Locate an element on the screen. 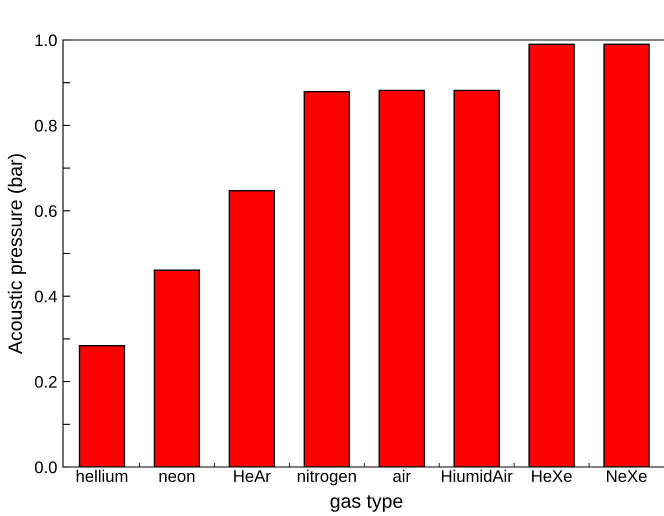  y-tick-label: 0.0 is located at coordinates (45, 467).